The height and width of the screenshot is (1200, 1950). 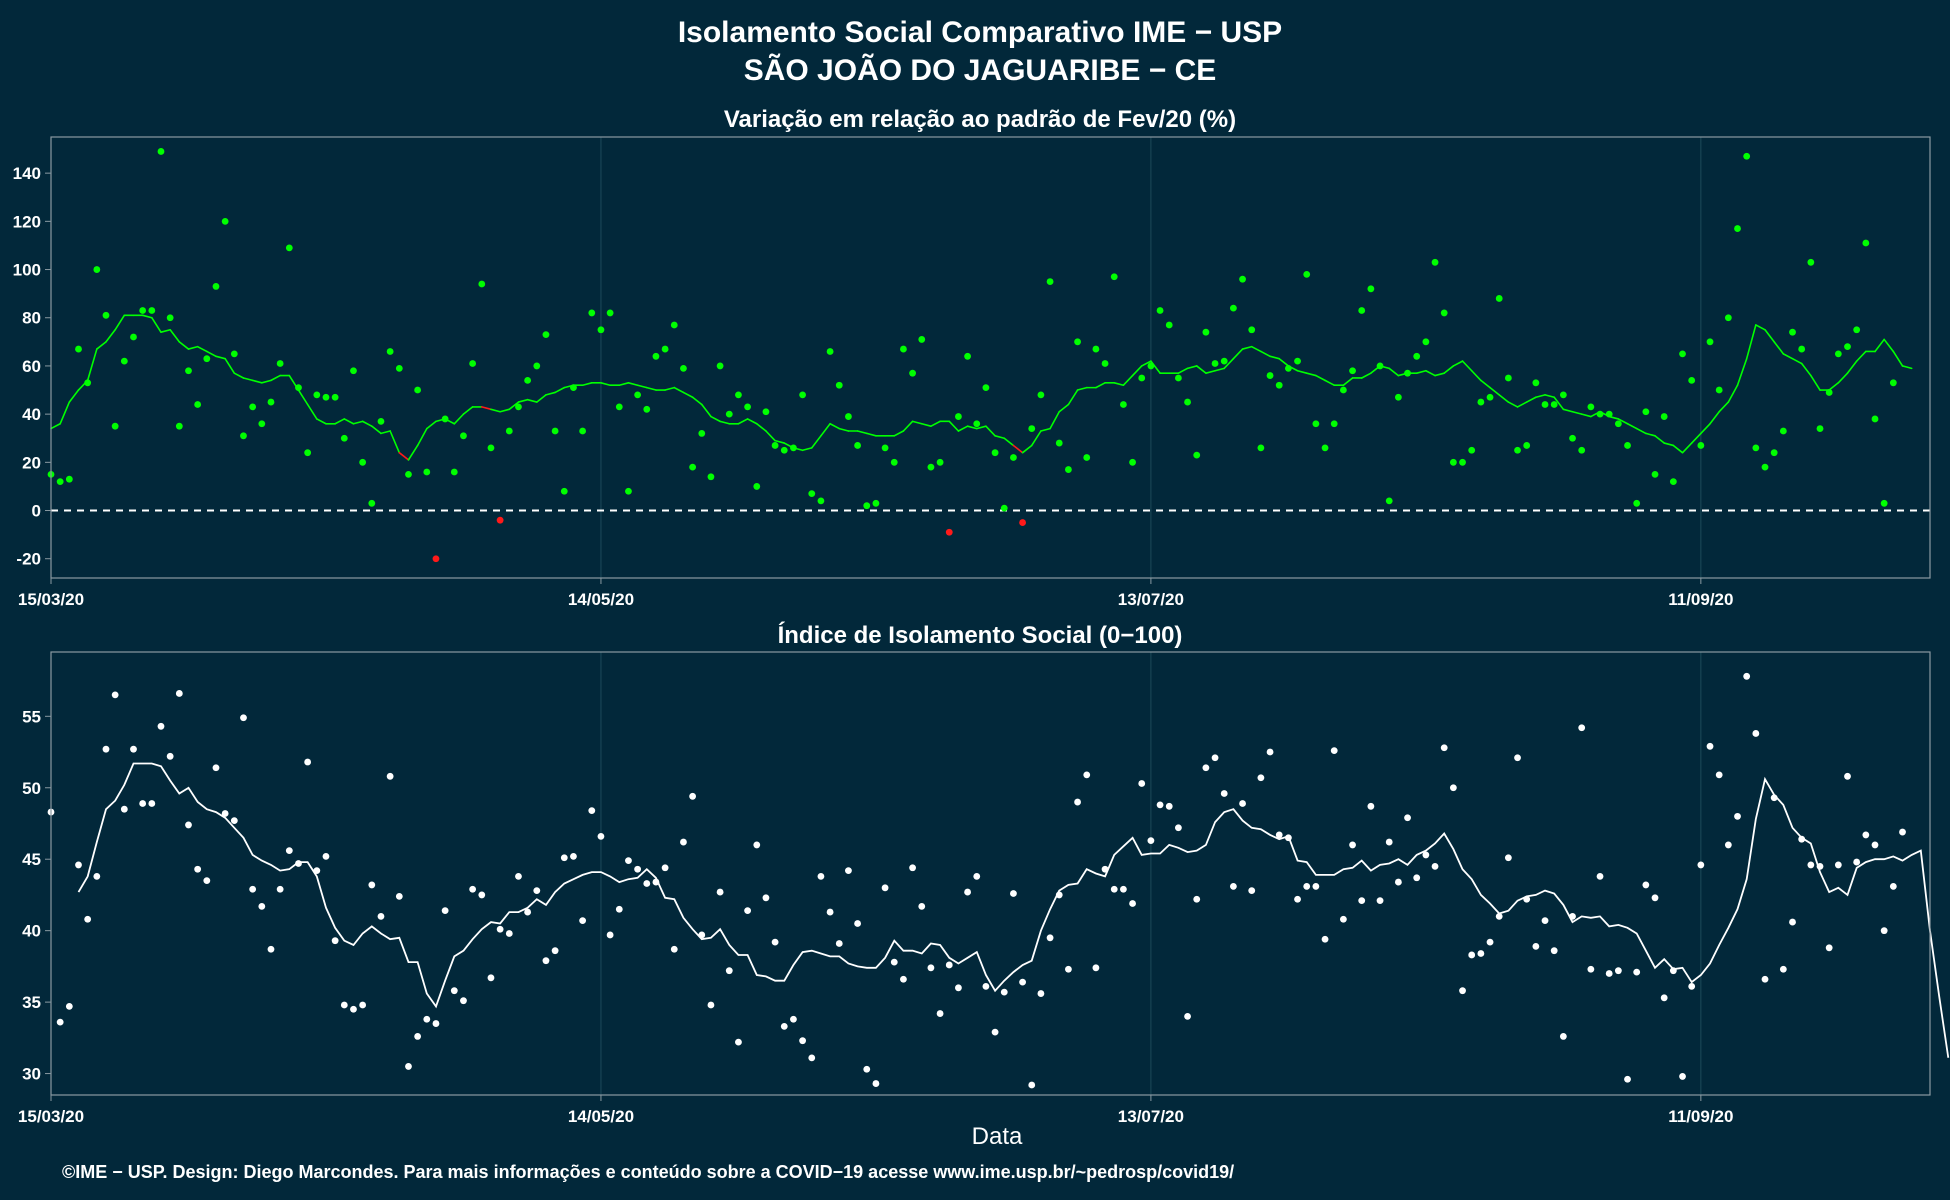 What do you see at coordinates (51, 599) in the screenshot?
I see `var-xtick-label: 15/03/20` at bounding box center [51, 599].